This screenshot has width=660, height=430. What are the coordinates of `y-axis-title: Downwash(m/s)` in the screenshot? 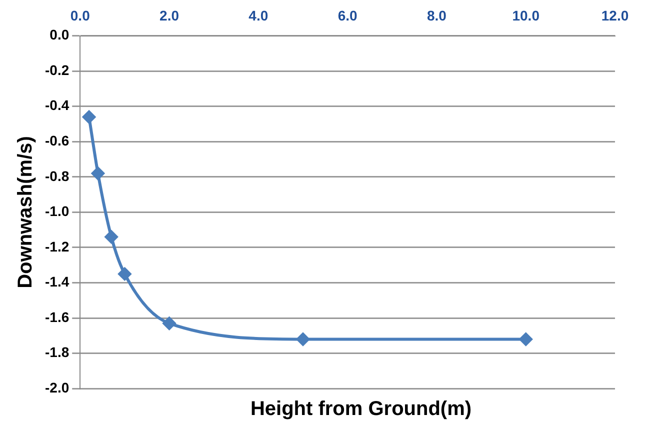 It's located at (25, 212).